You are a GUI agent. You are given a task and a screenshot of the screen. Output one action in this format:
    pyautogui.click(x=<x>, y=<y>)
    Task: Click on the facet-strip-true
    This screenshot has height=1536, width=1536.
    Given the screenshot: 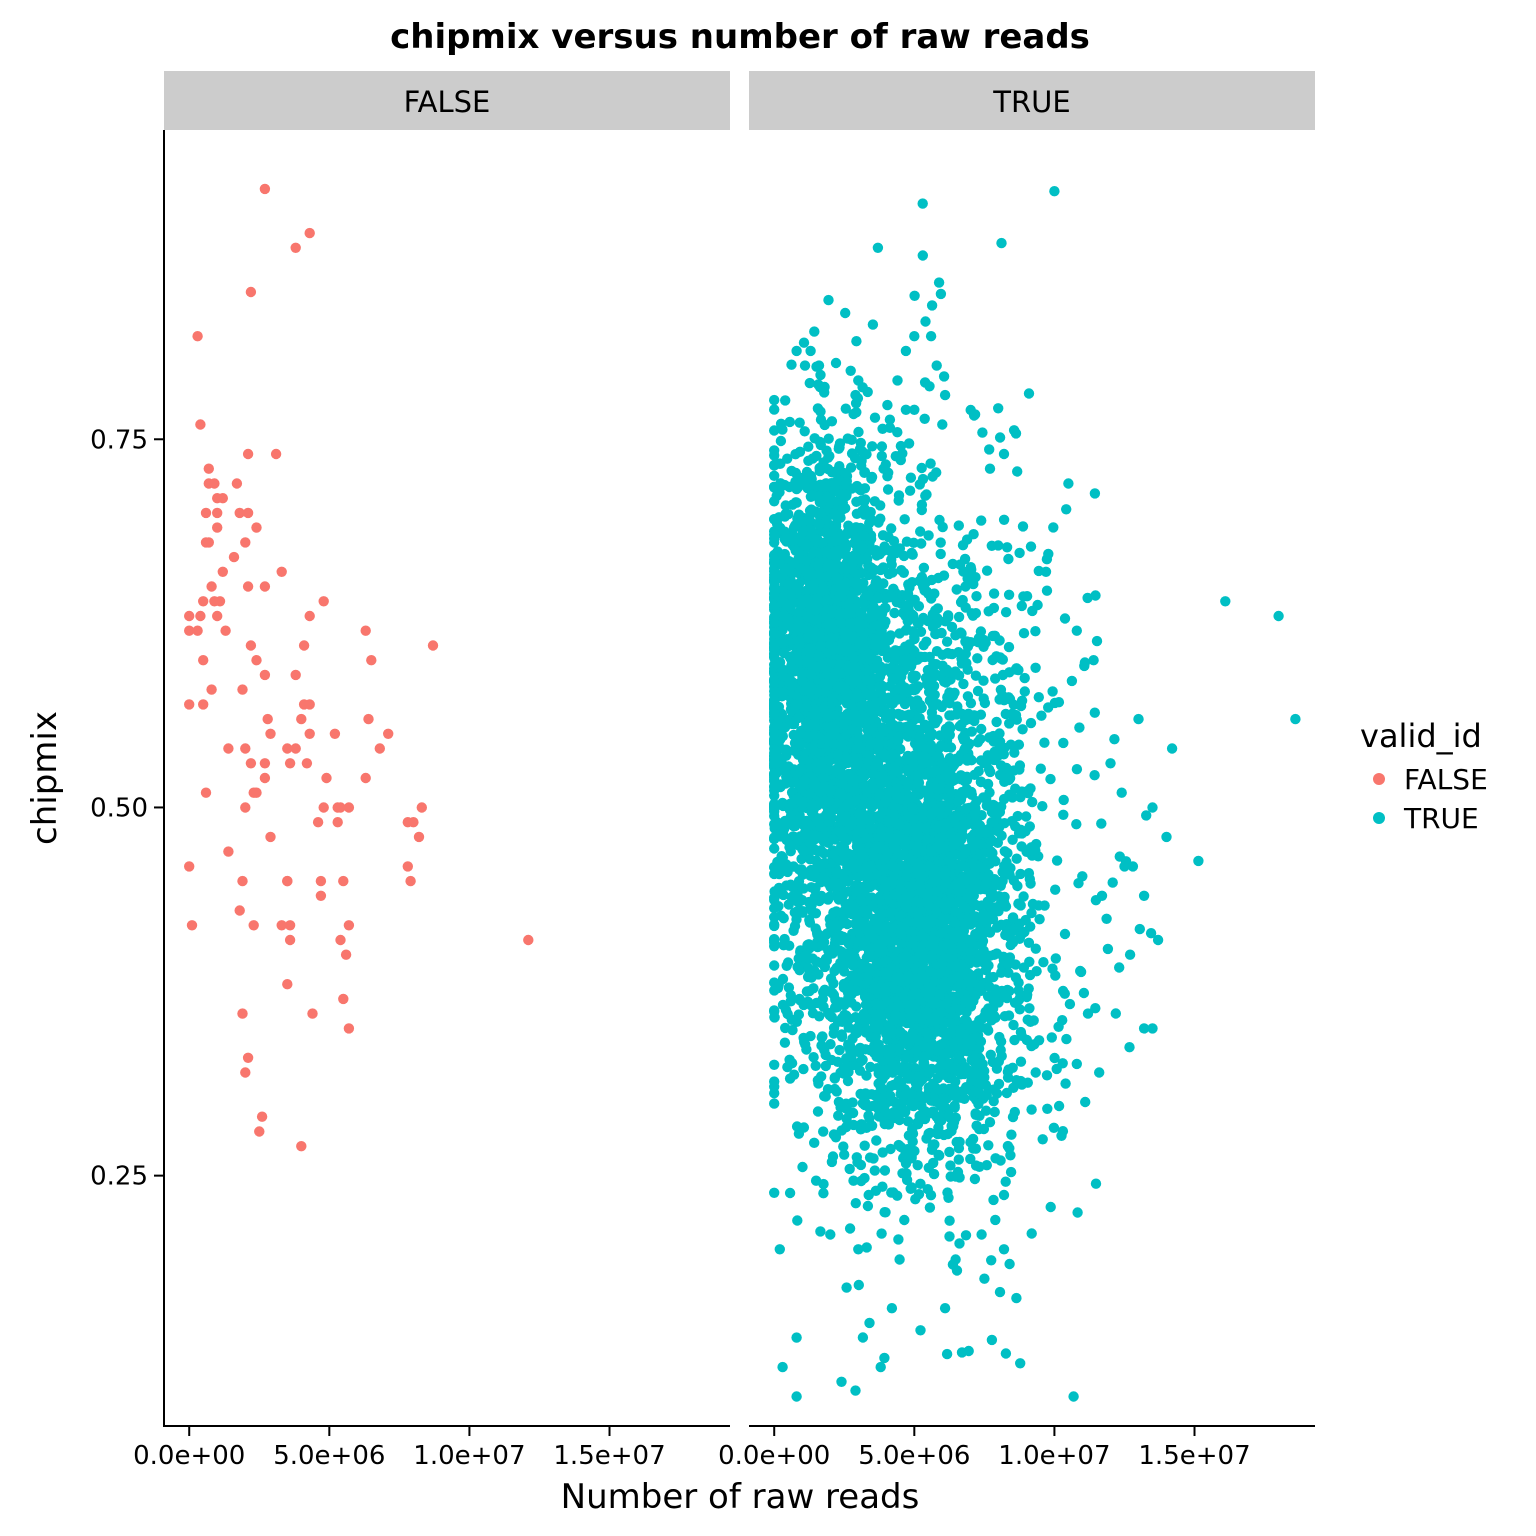 What is the action you would take?
    pyautogui.click(x=1032, y=100)
    